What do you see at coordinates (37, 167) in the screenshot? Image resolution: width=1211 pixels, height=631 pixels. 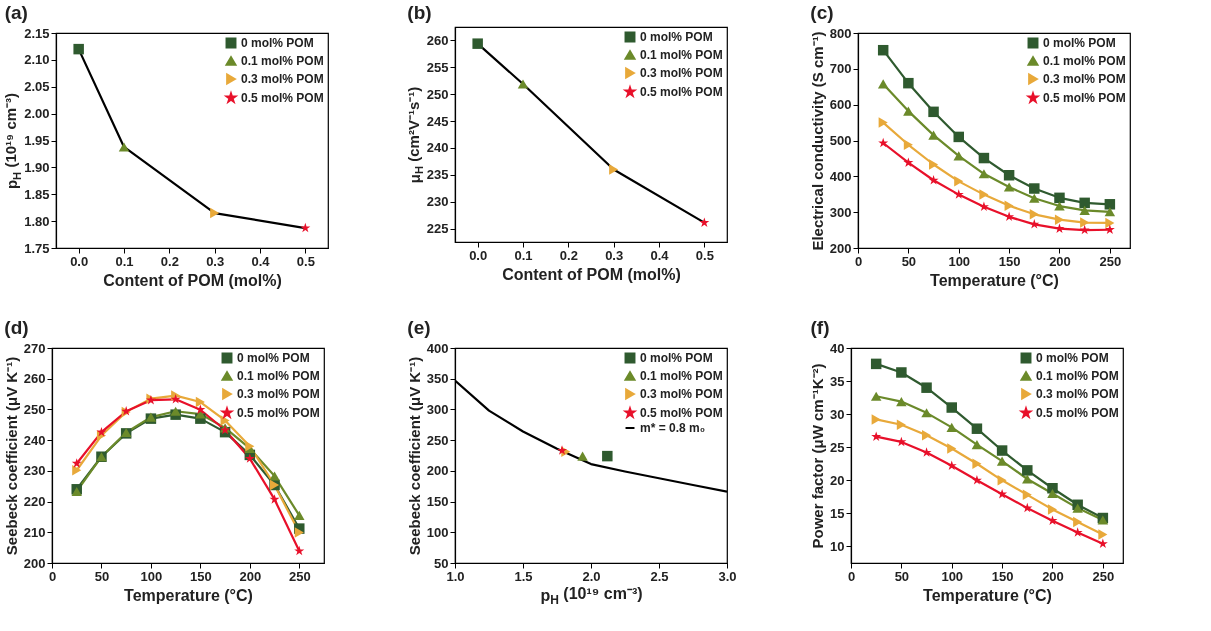 I see `y-tick-label: 1.90` at bounding box center [37, 167].